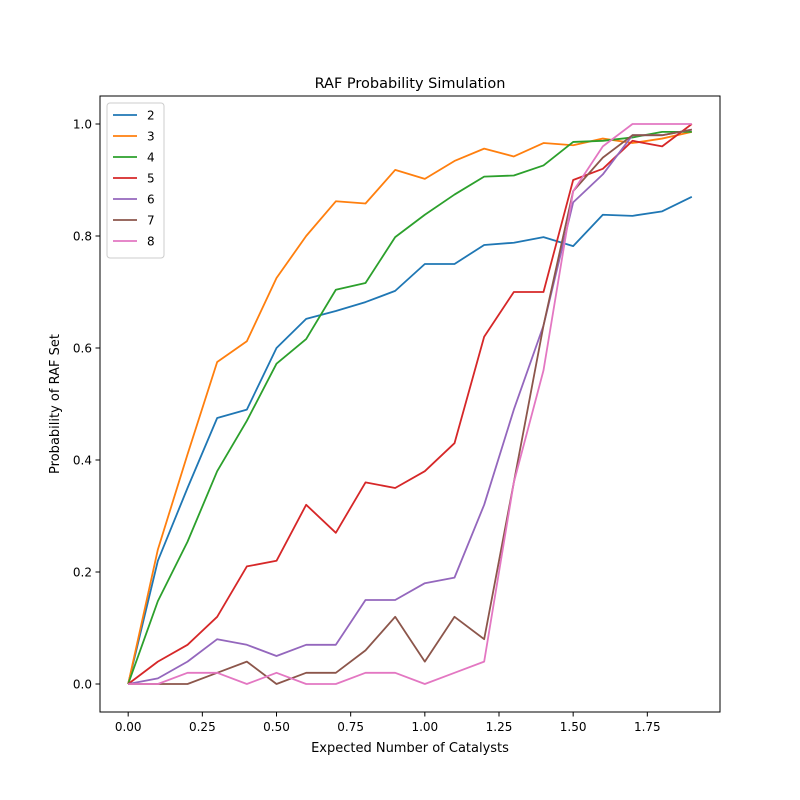  I want to click on legend-label-2: 2, so click(151, 116).